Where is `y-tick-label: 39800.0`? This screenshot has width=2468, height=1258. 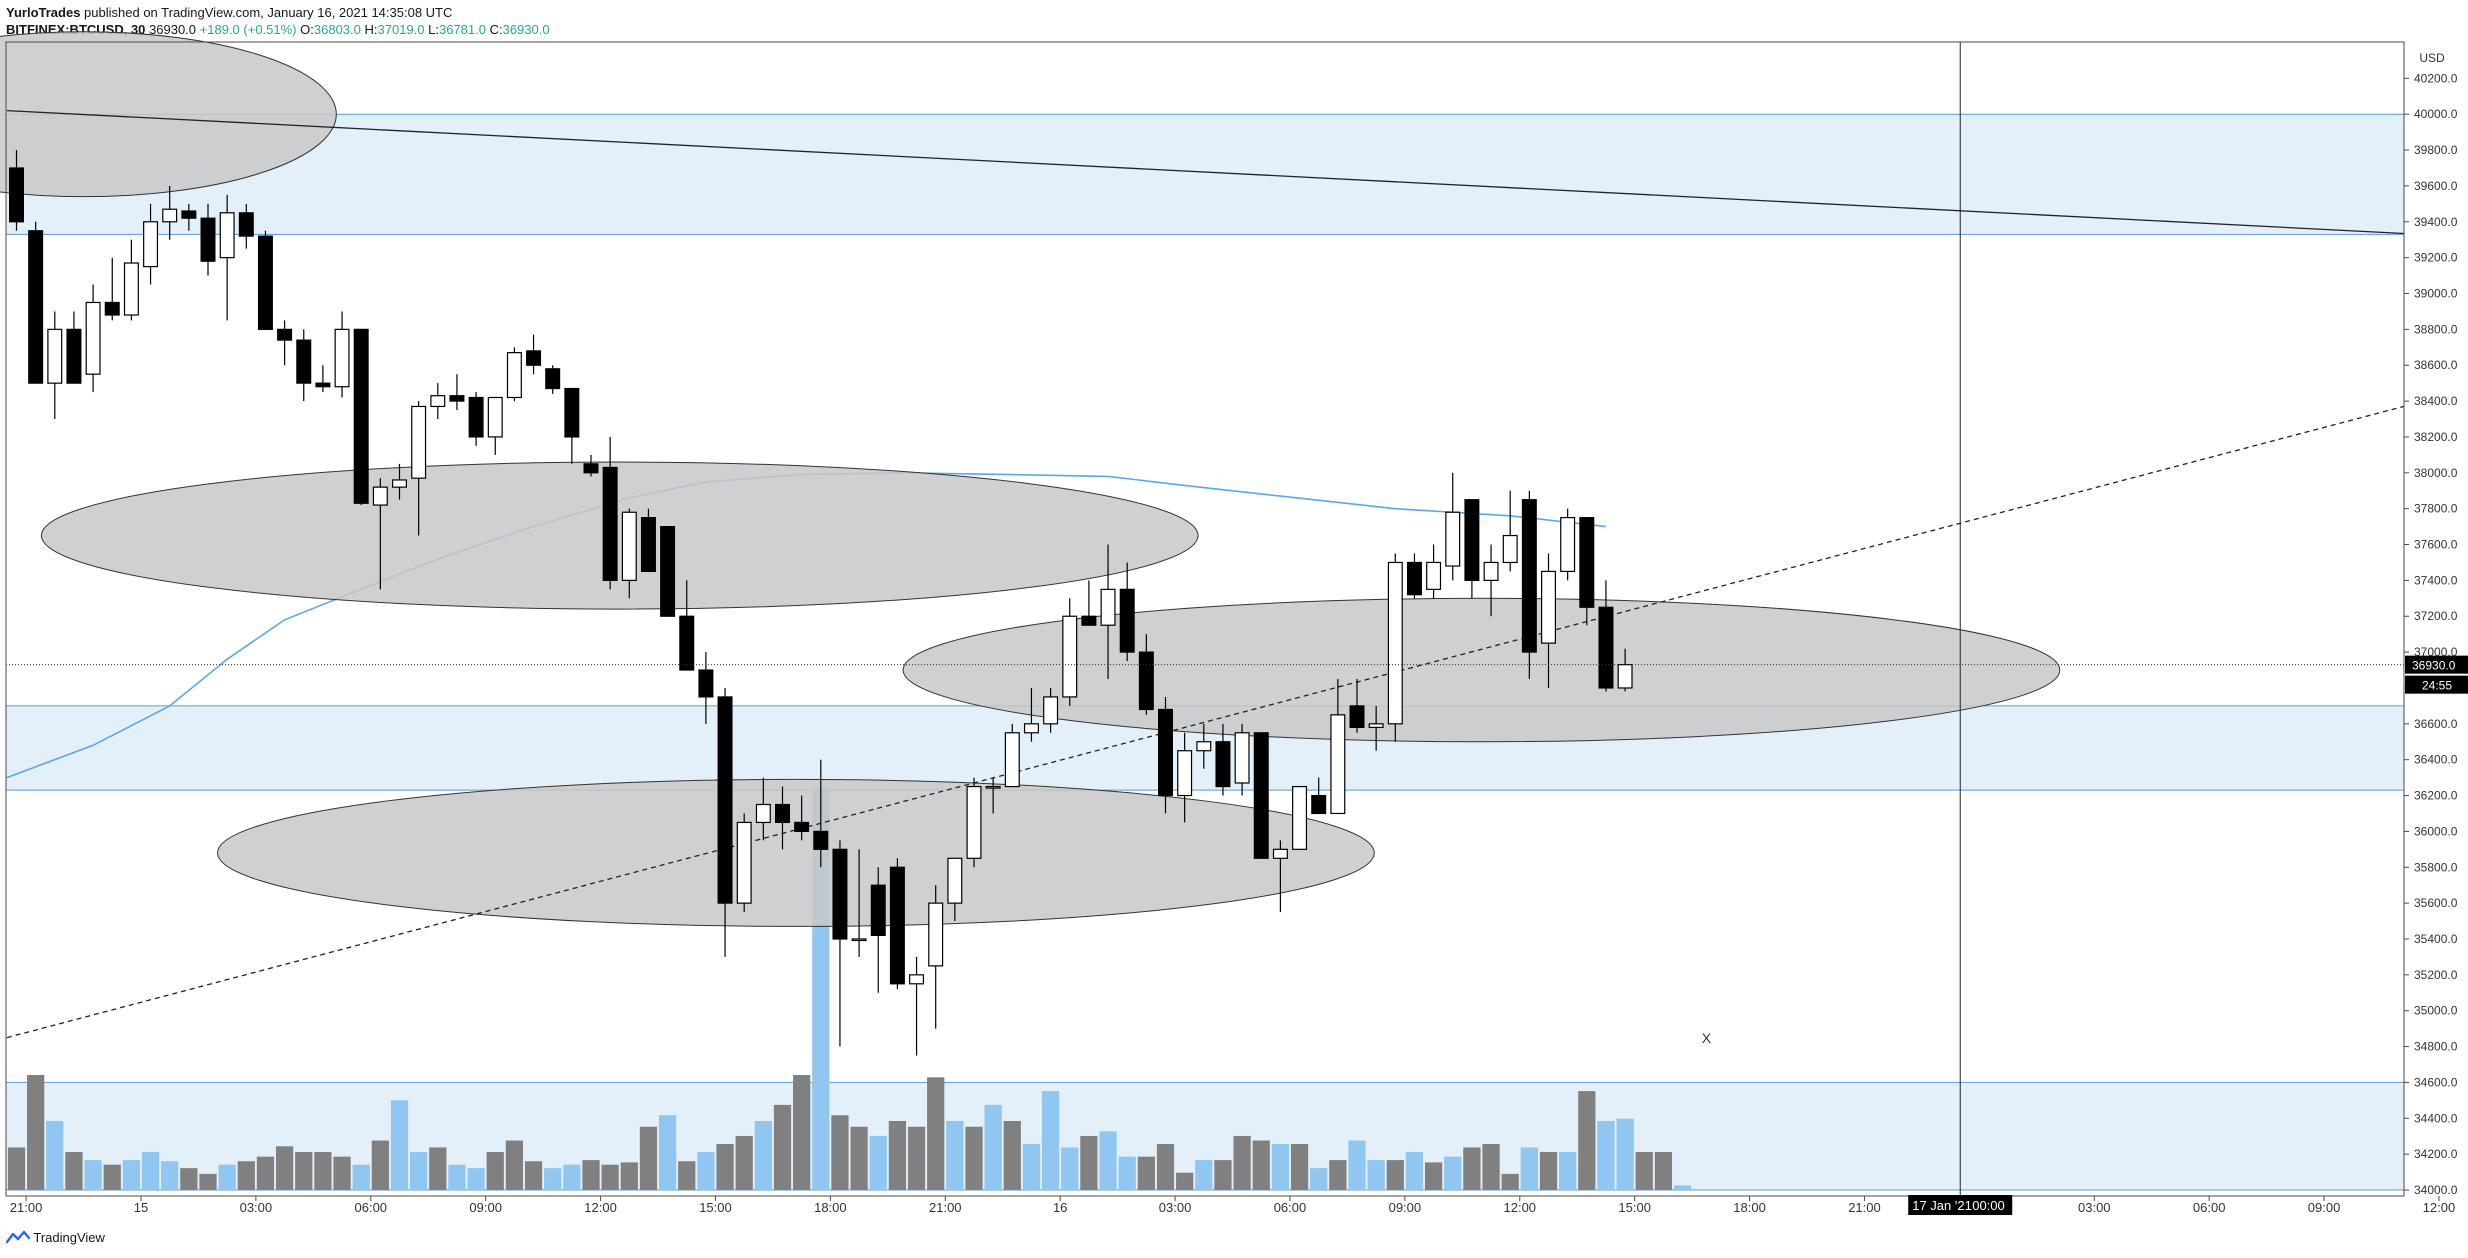
y-tick-label: 39800.0 is located at coordinates (2436, 150).